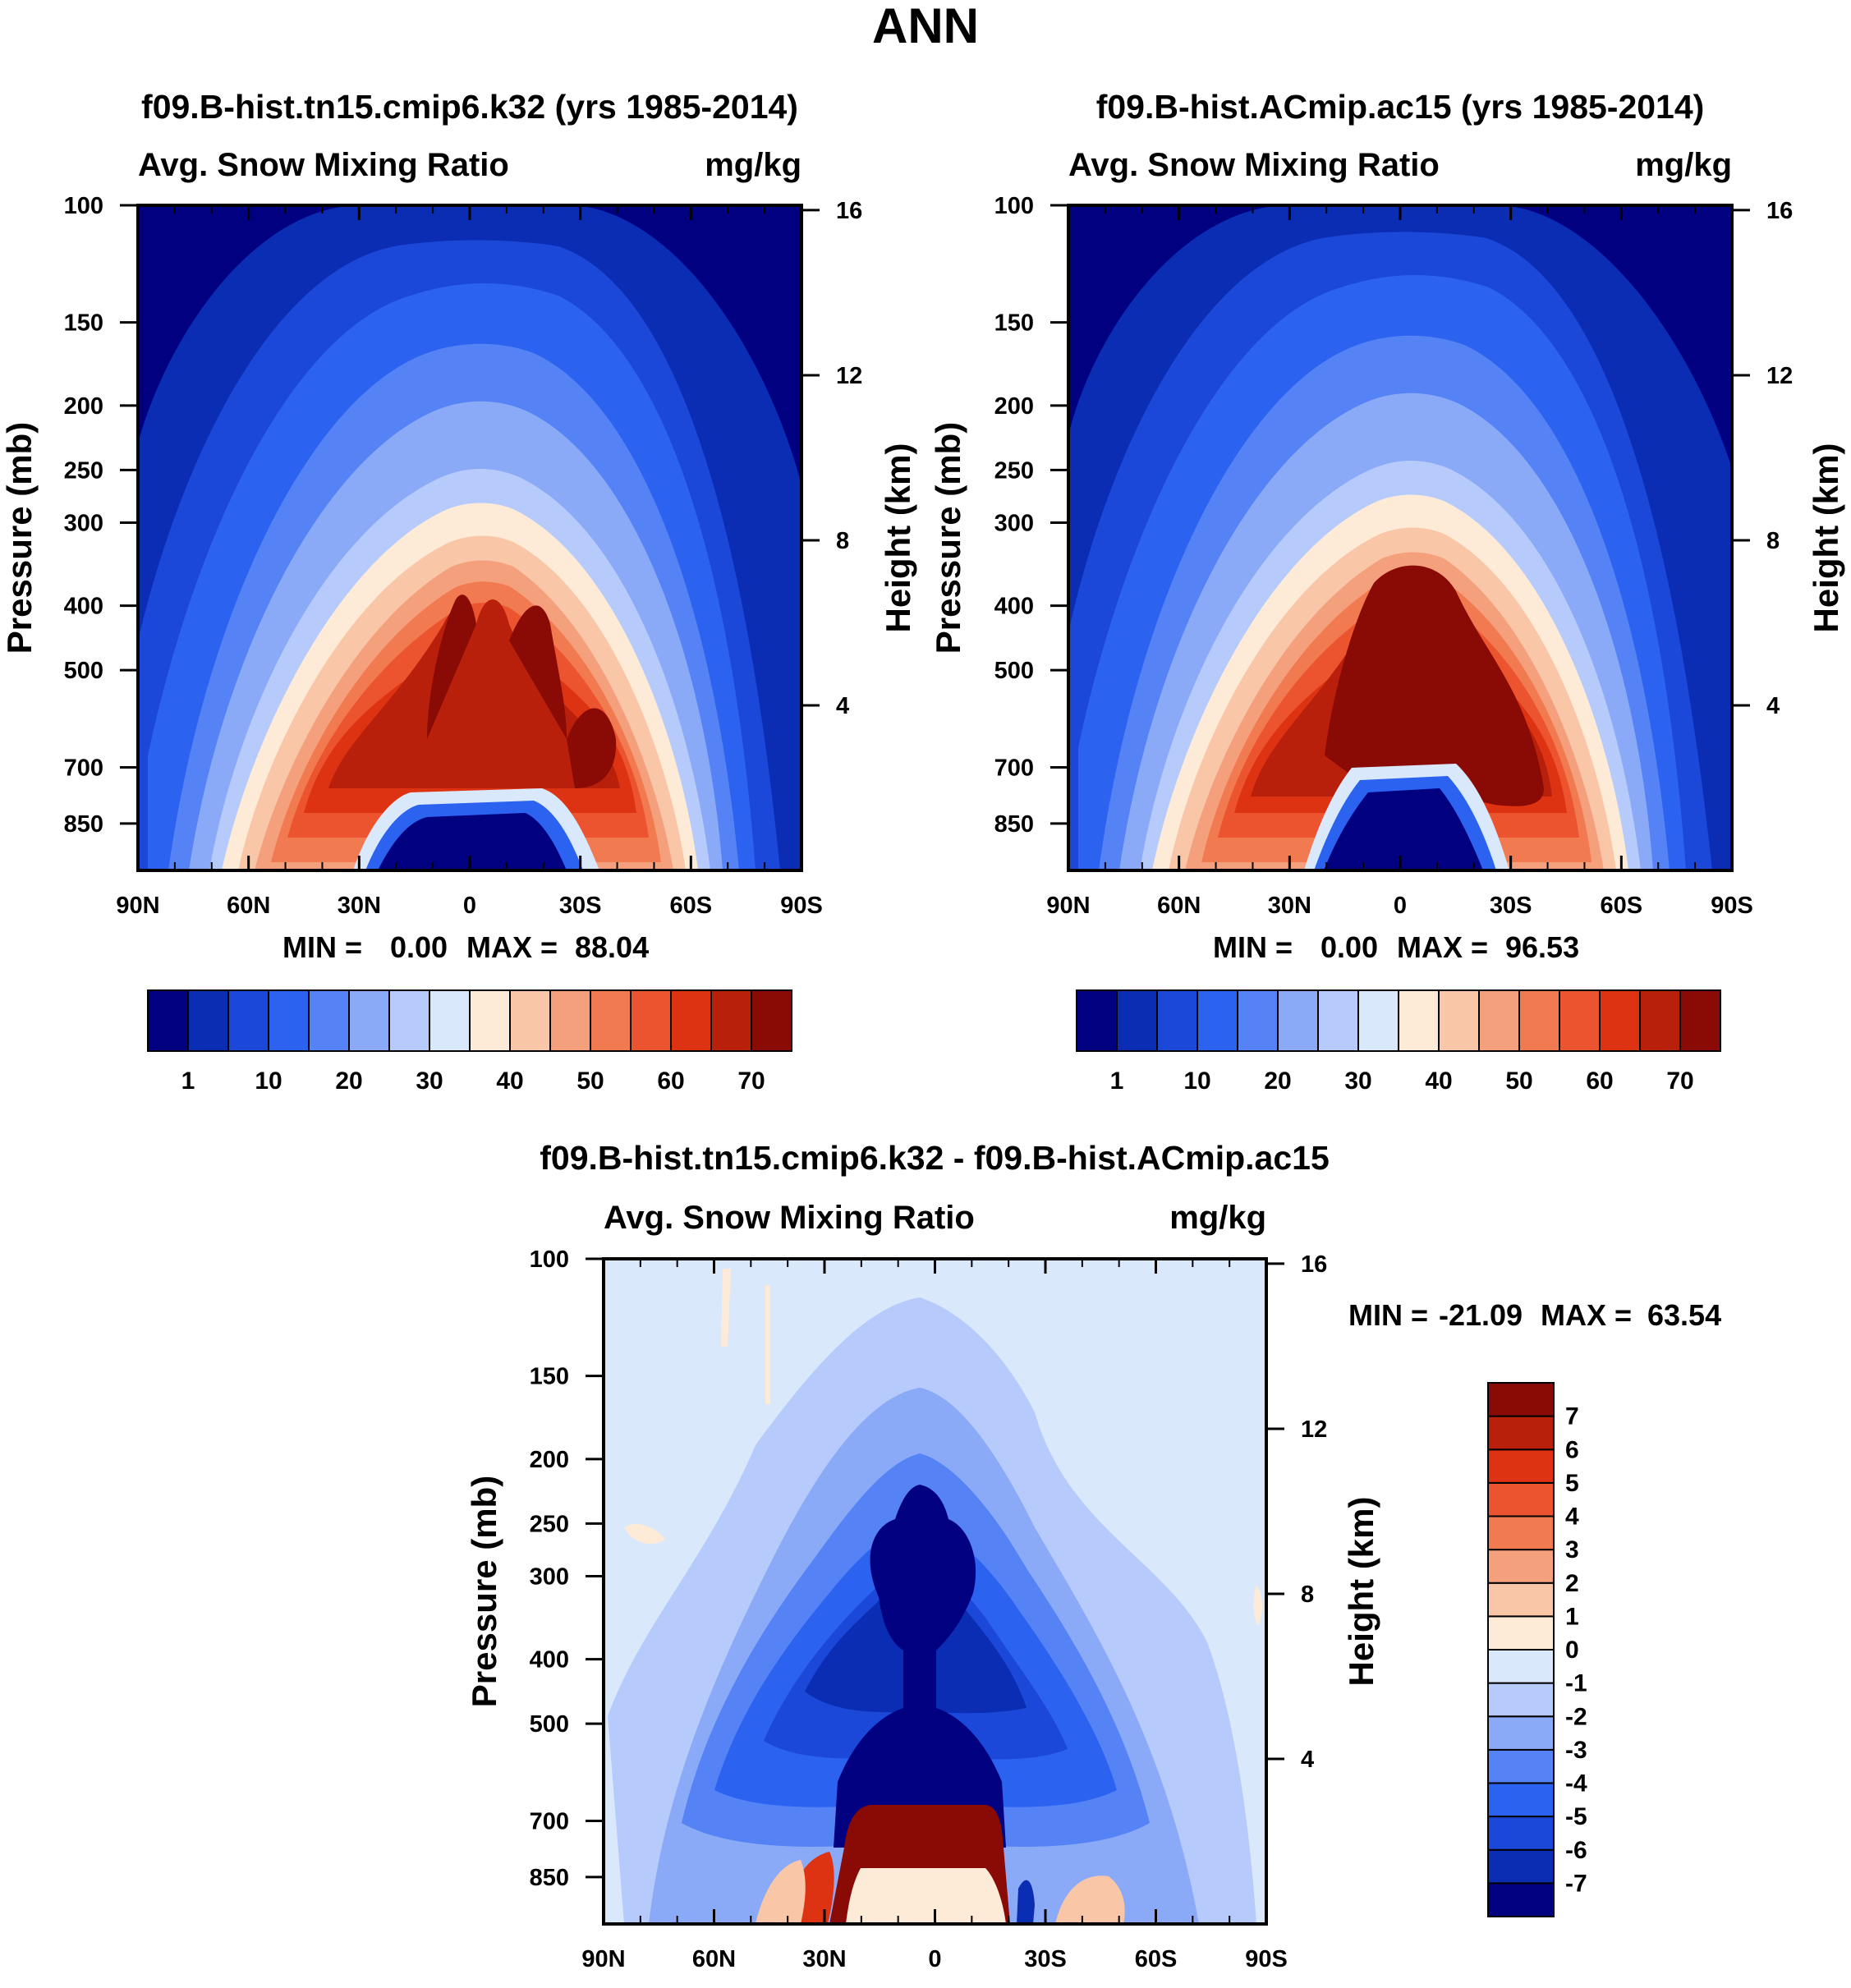 The height and width of the screenshot is (1988, 1851). Describe the element at coordinates (898, 538) in the screenshot. I see `panel-1-y2label: Height (km)` at that location.